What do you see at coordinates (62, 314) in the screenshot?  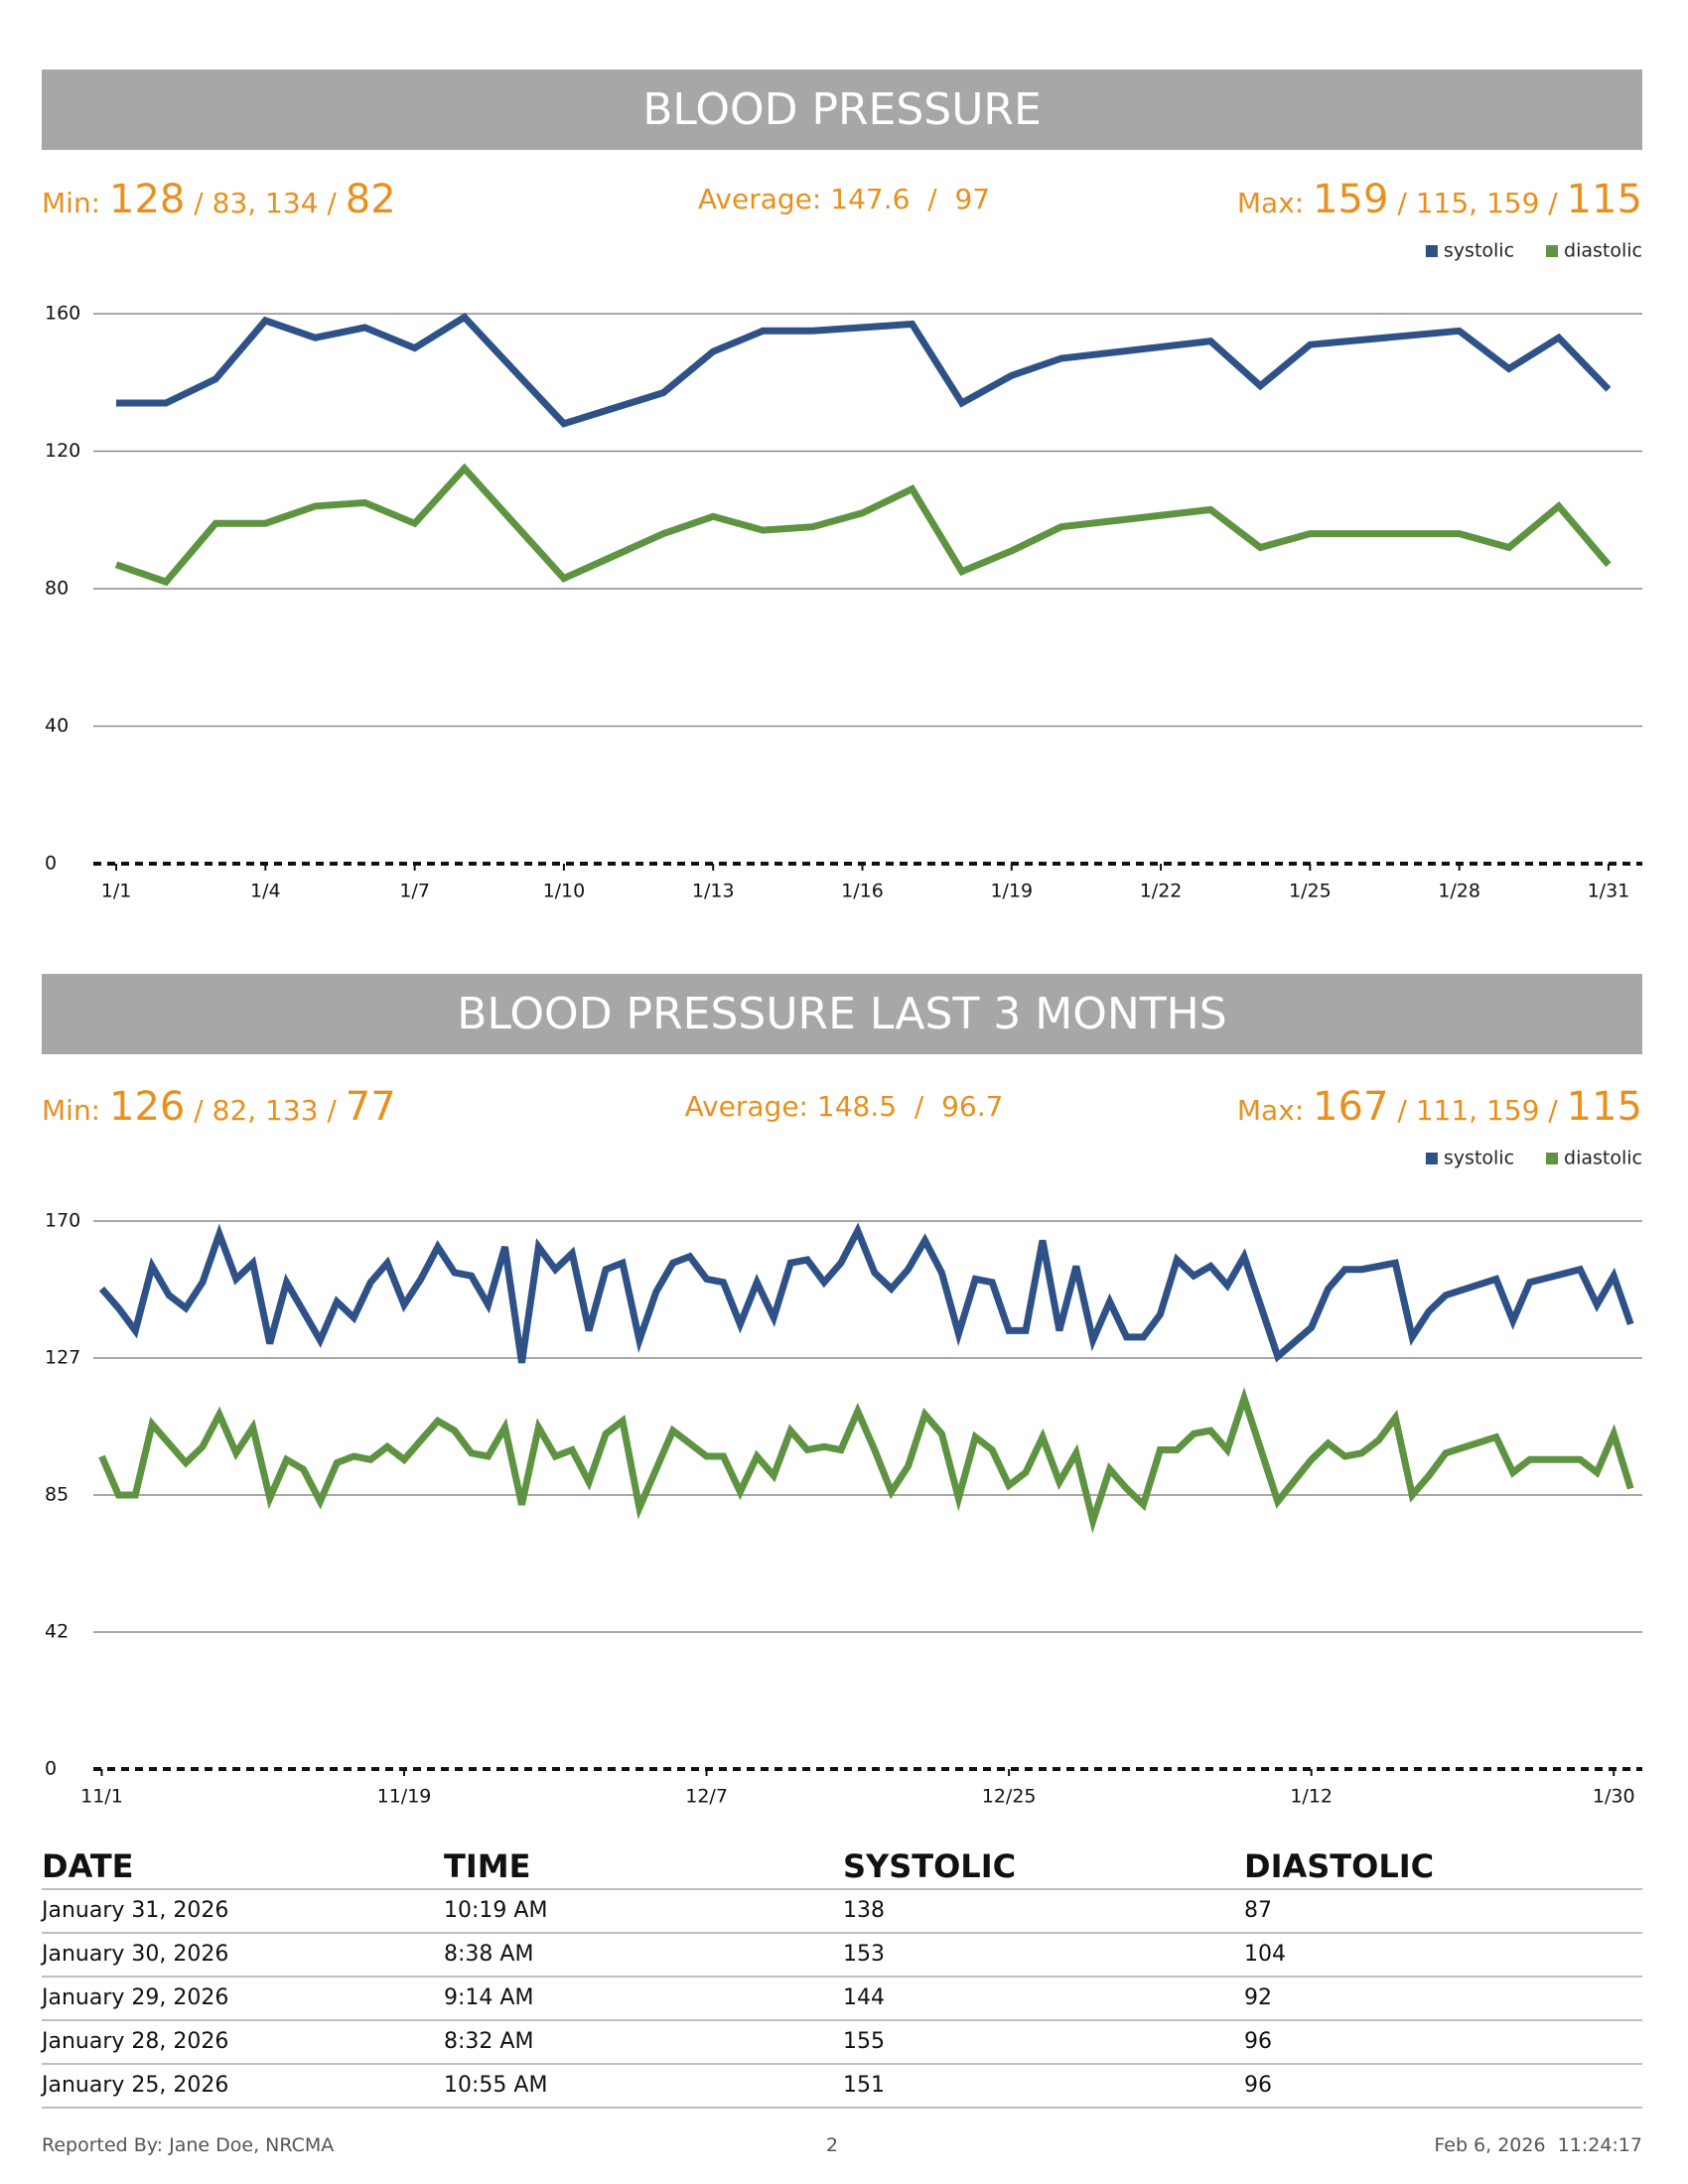 I see `y-tick-label: 160` at bounding box center [62, 314].